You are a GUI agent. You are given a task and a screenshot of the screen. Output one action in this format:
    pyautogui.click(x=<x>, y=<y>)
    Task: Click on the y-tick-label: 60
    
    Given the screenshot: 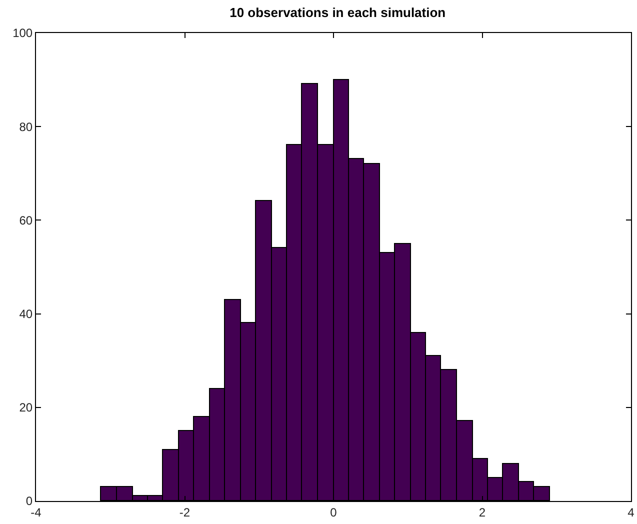 What is the action you would take?
    pyautogui.click(x=26, y=220)
    